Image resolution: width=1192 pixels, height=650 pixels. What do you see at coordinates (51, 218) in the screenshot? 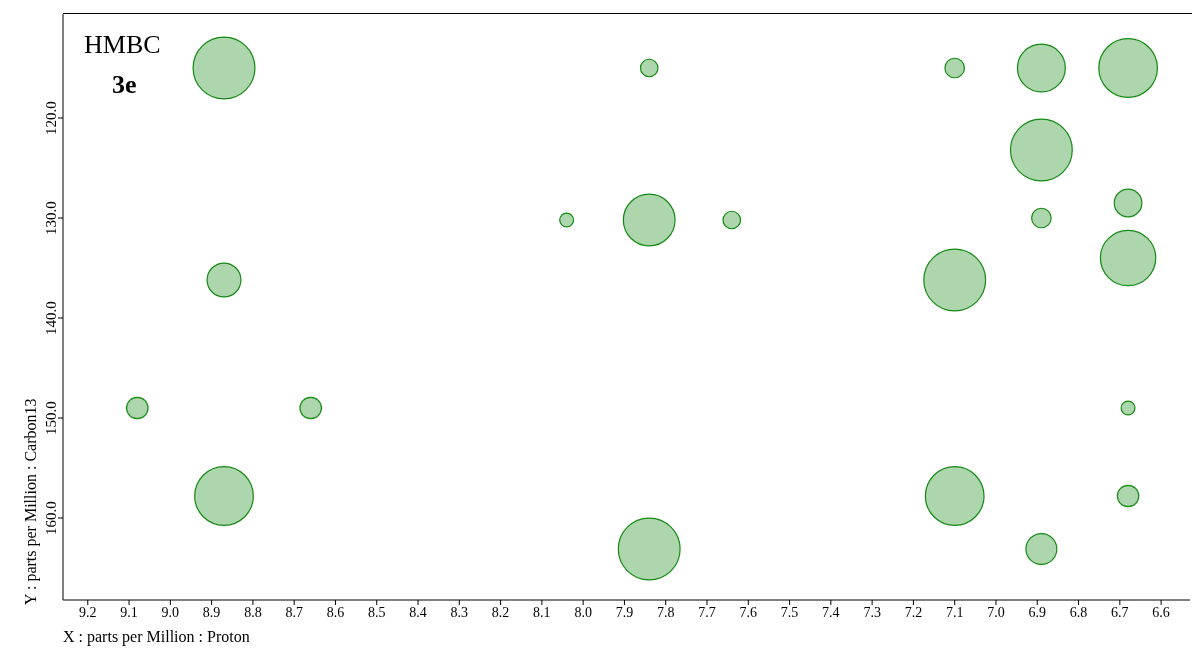
I see `y-tick-label: 130.0` at bounding box center [51, 218].